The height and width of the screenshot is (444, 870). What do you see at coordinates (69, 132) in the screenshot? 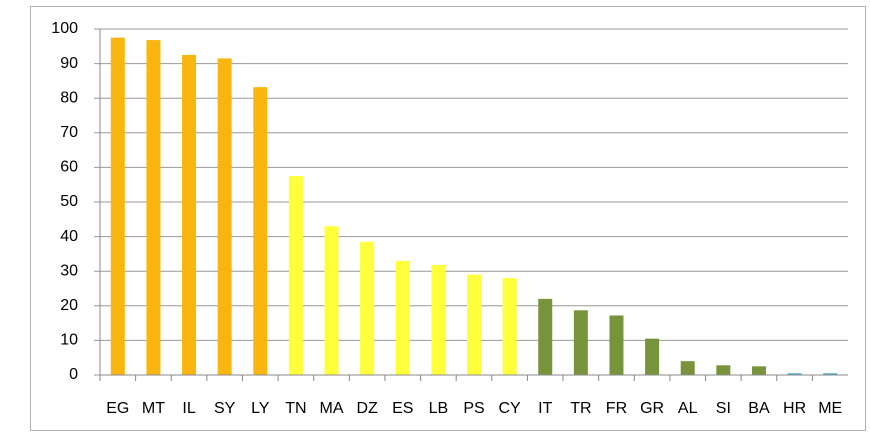
I see `y-tick-label: 70` at bounding box center [69, 132].